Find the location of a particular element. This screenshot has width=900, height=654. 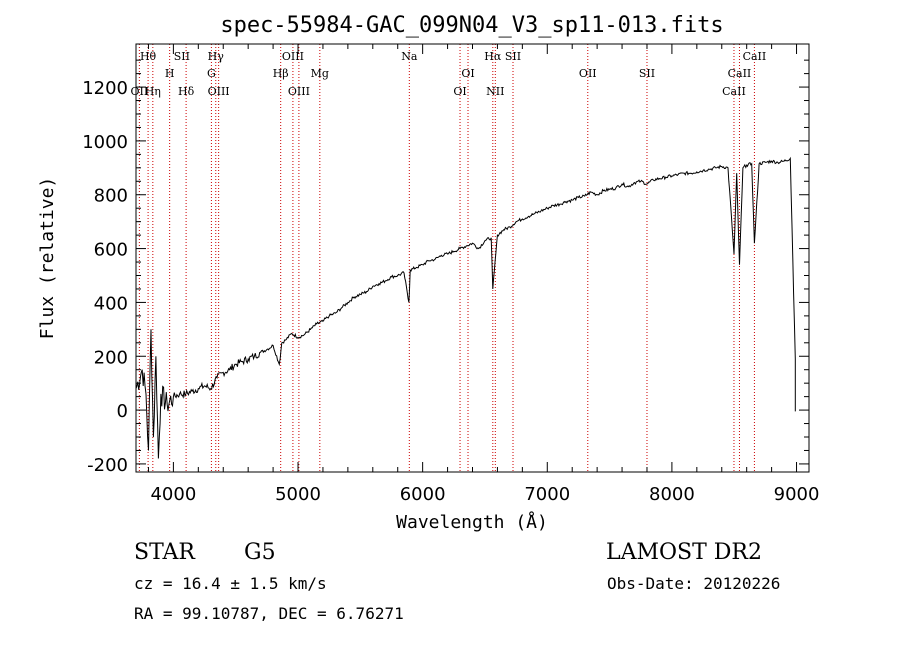

observation-date: Obs-Date: 20120226 is located at coordinates (693, 583).